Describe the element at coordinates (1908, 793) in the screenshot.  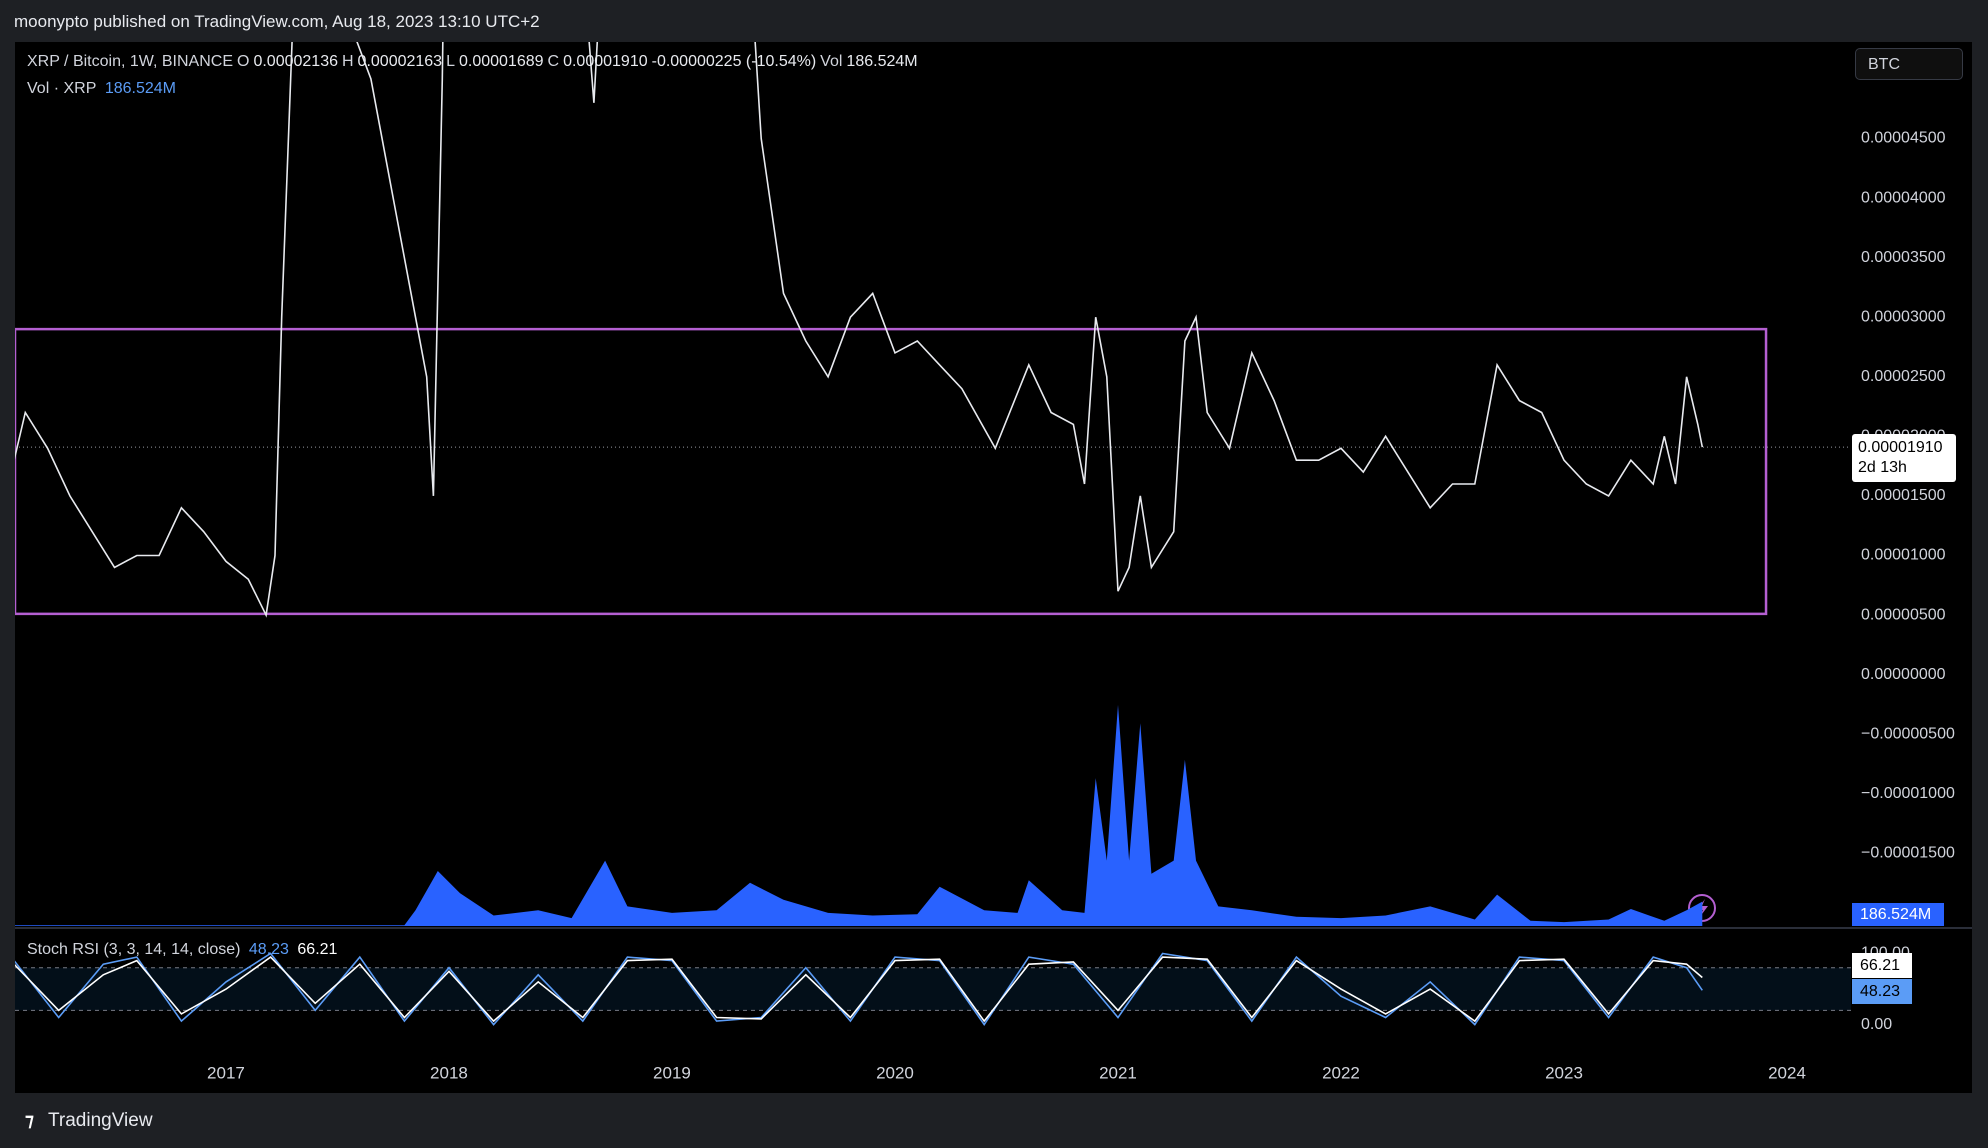
I see `y-tick-label: −0.00001000` at that location.